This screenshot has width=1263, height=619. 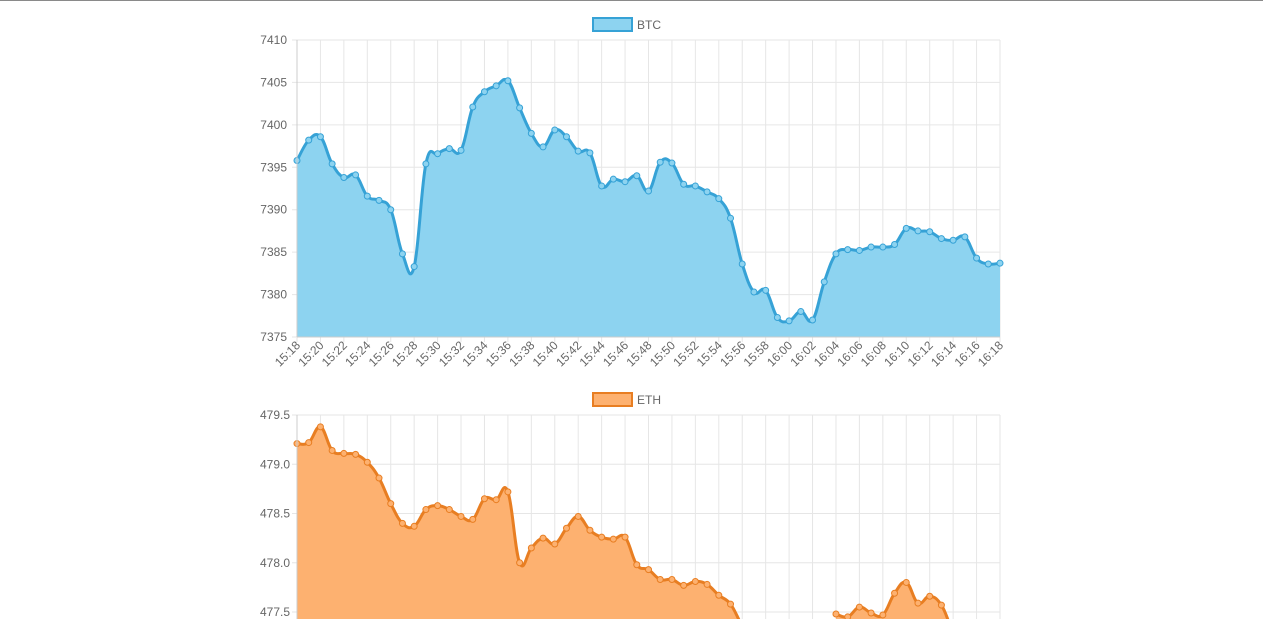 What do you see at coordinates (662, 353) in the screenshot?
I see `btc-x-tick: 15:50` at bounding box center [662, 353].